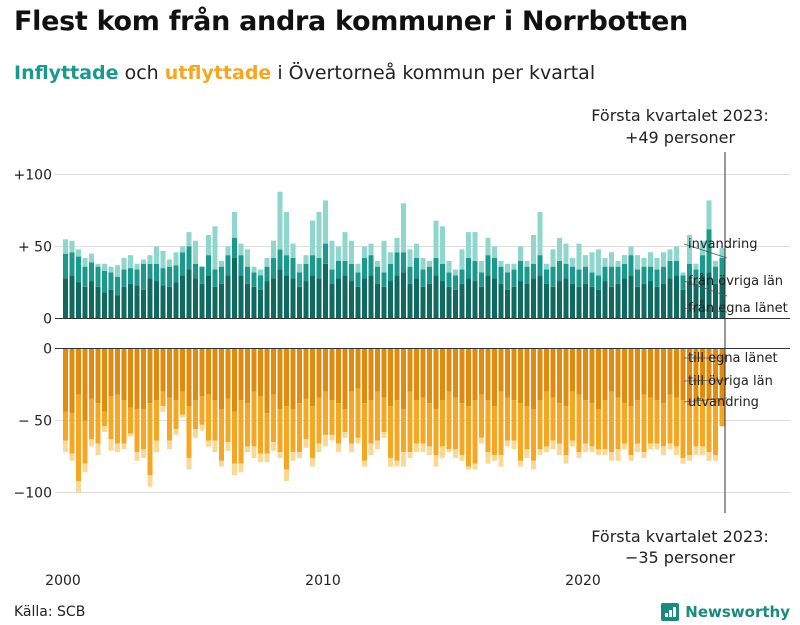 The height and width of the screenshot is (625, 800). I want to click on y-tick-label-bottom: 0, so click(47, 350).